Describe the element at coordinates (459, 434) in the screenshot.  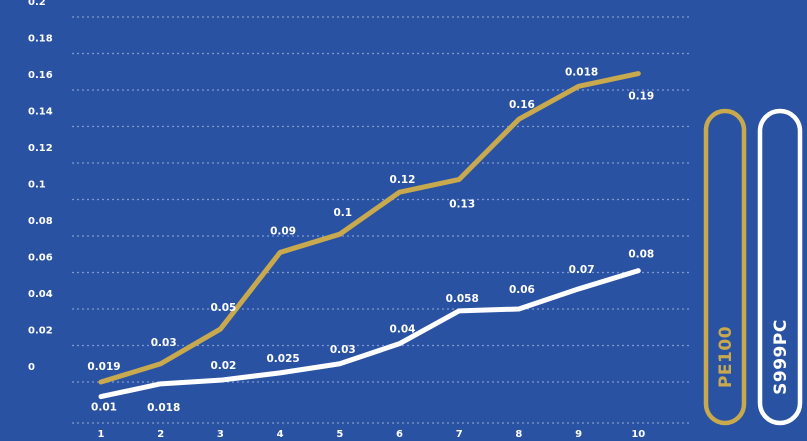
I see `x-tick-label: 7` at that location.